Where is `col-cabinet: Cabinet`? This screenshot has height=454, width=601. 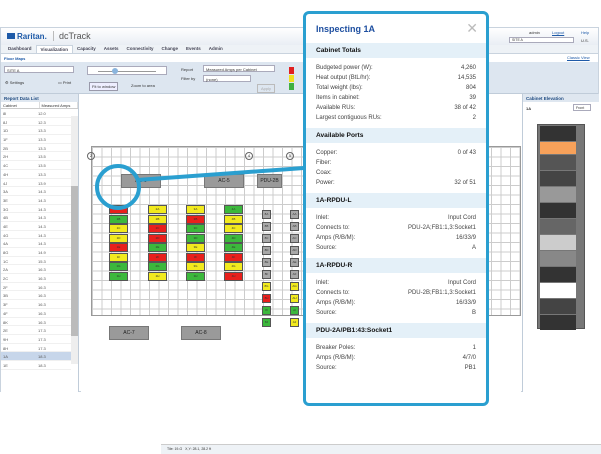 col-cabinet: Cabinet is located at coordinates (20, 105).